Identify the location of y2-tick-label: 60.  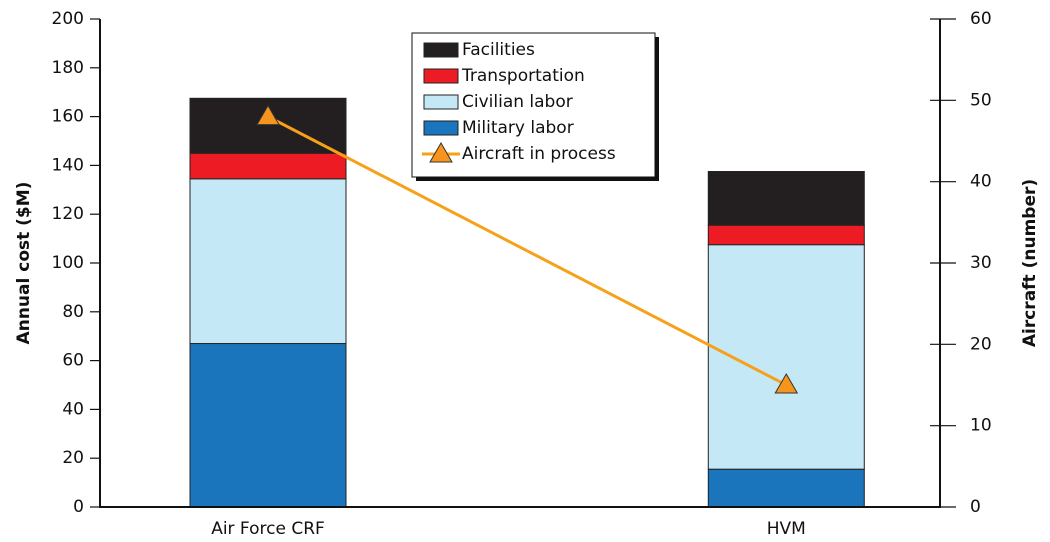
(981, 19).